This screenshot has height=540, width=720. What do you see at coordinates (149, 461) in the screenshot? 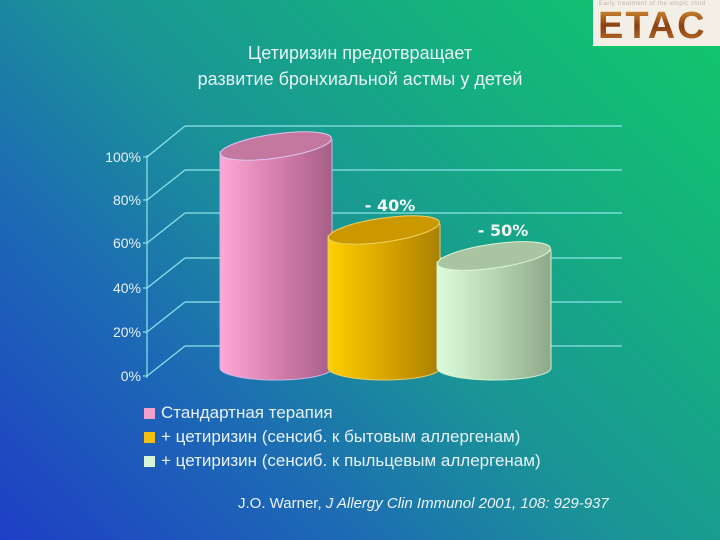
I see `legend-swatch-green` at bounding box center [149, 461].